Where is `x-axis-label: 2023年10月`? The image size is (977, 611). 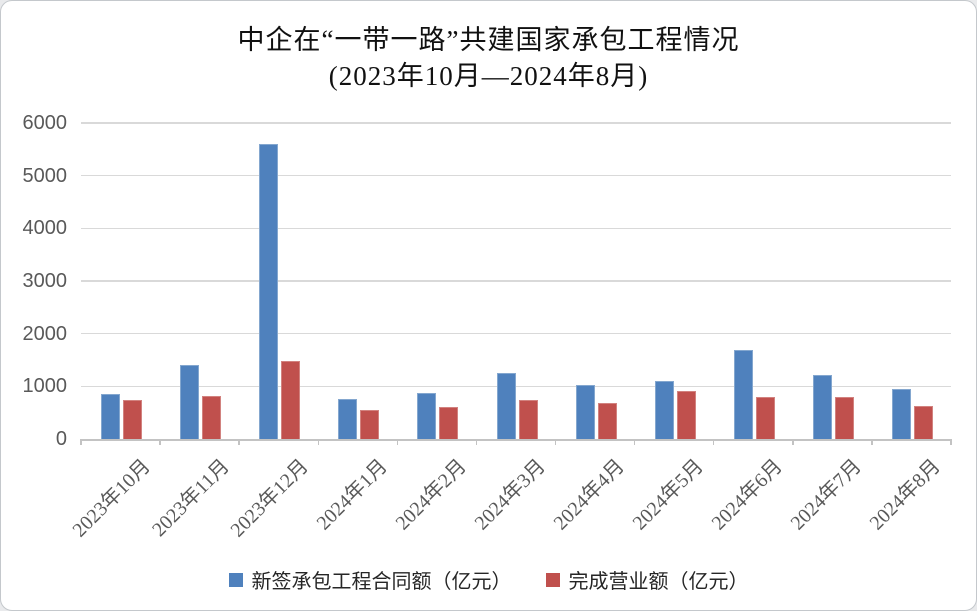 x-axis-label: 2023年10月 is located at coordinates (111, 498).